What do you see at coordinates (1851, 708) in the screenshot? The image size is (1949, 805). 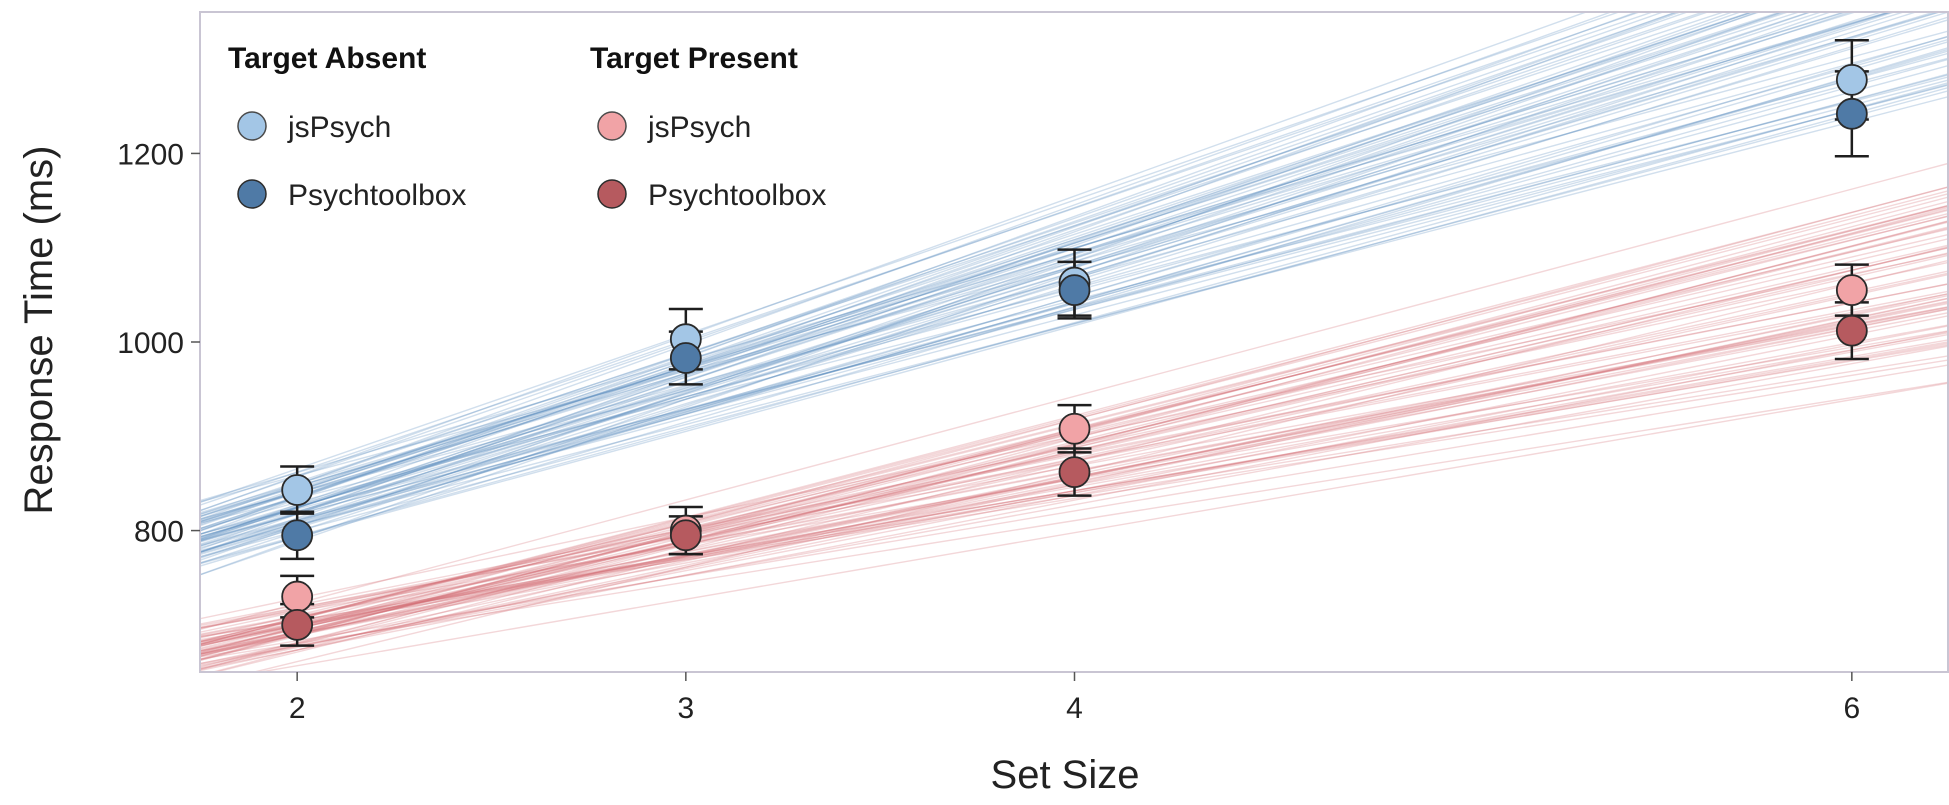 I see `x-tick-label: 6` at bounding box center [1851, 708].